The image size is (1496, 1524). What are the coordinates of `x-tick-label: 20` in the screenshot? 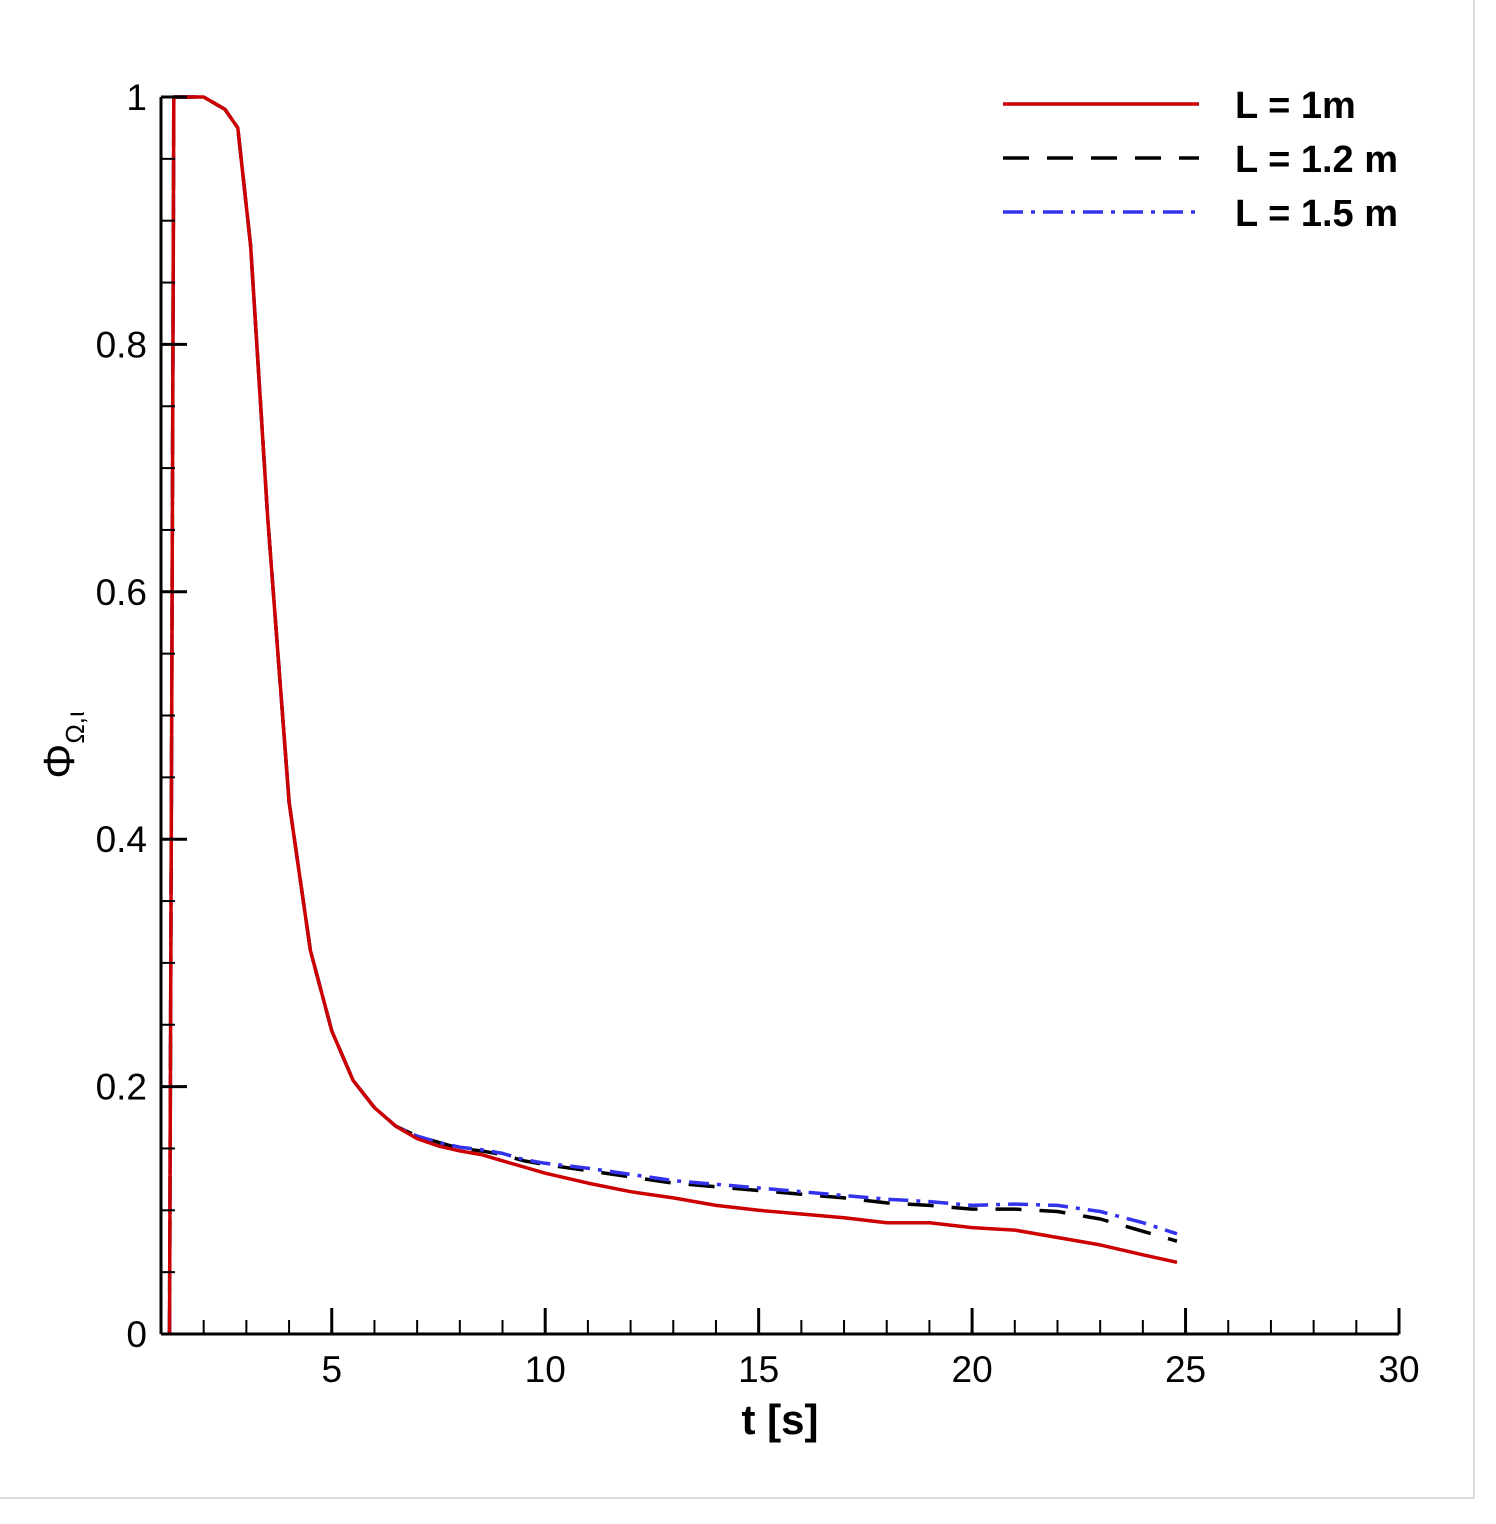 It's located at (972, 1369).